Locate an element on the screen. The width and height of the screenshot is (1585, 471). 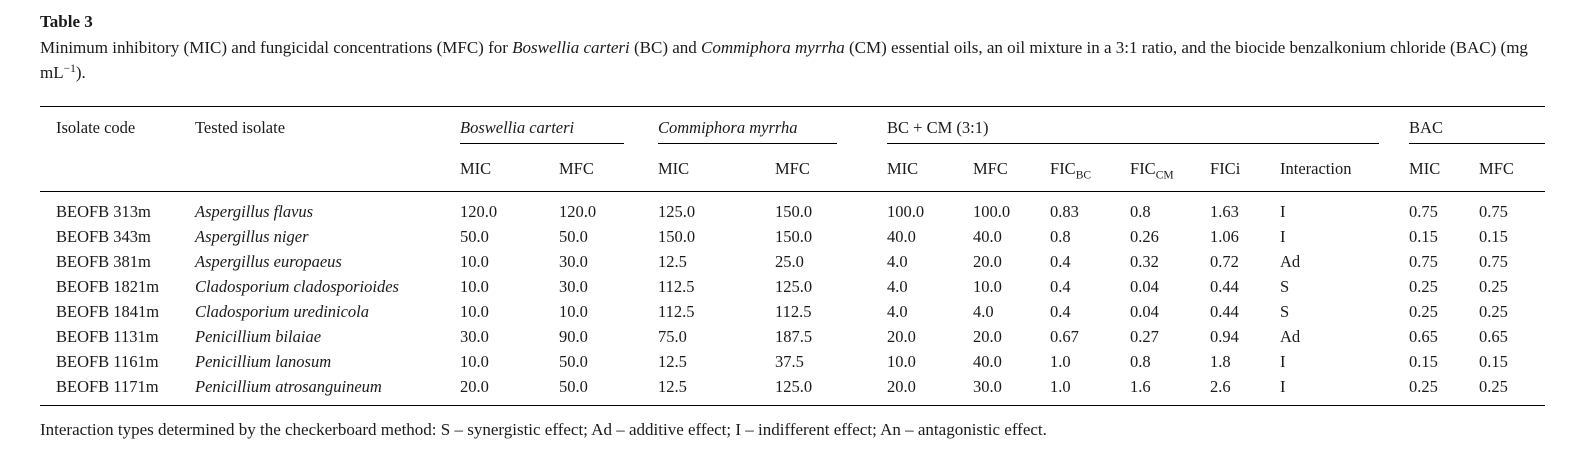
cm-mfc-cell: 112.5 is located at coordinates (793, 311).